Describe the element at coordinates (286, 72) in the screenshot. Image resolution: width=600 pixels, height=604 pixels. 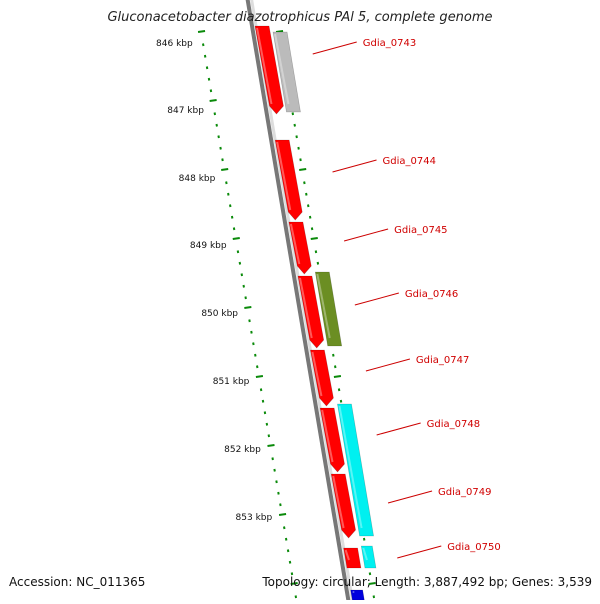
I see `gene-arrow-gray` at that location.